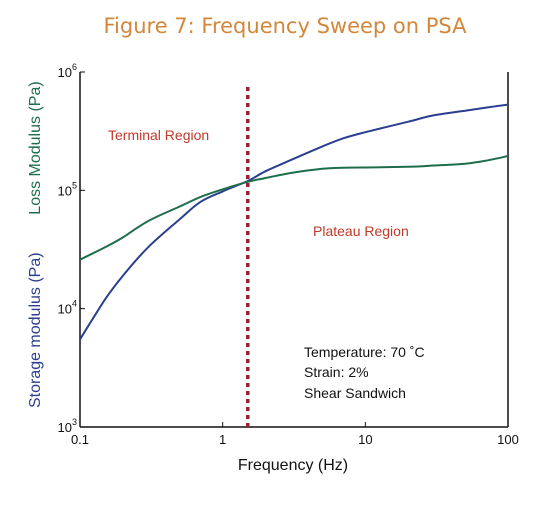  I want to click on y-tick-exponent: 6, so click(74, 67).